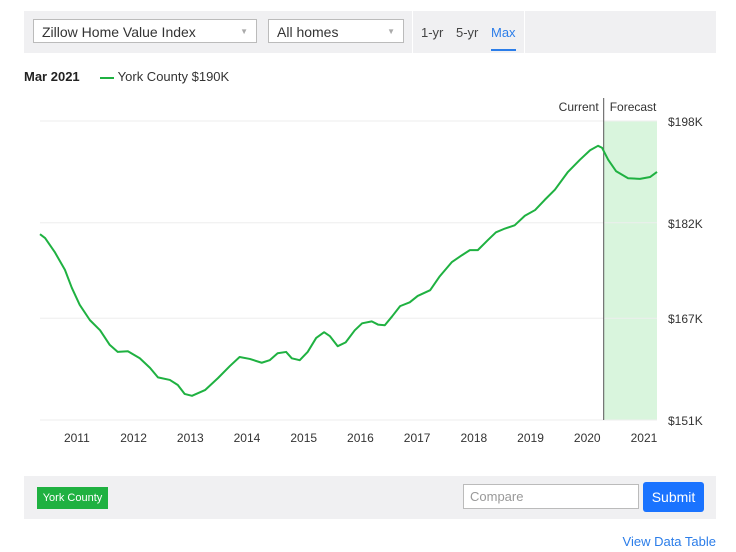  I want to click on x-tick-label: 2011, so click(77, 438).